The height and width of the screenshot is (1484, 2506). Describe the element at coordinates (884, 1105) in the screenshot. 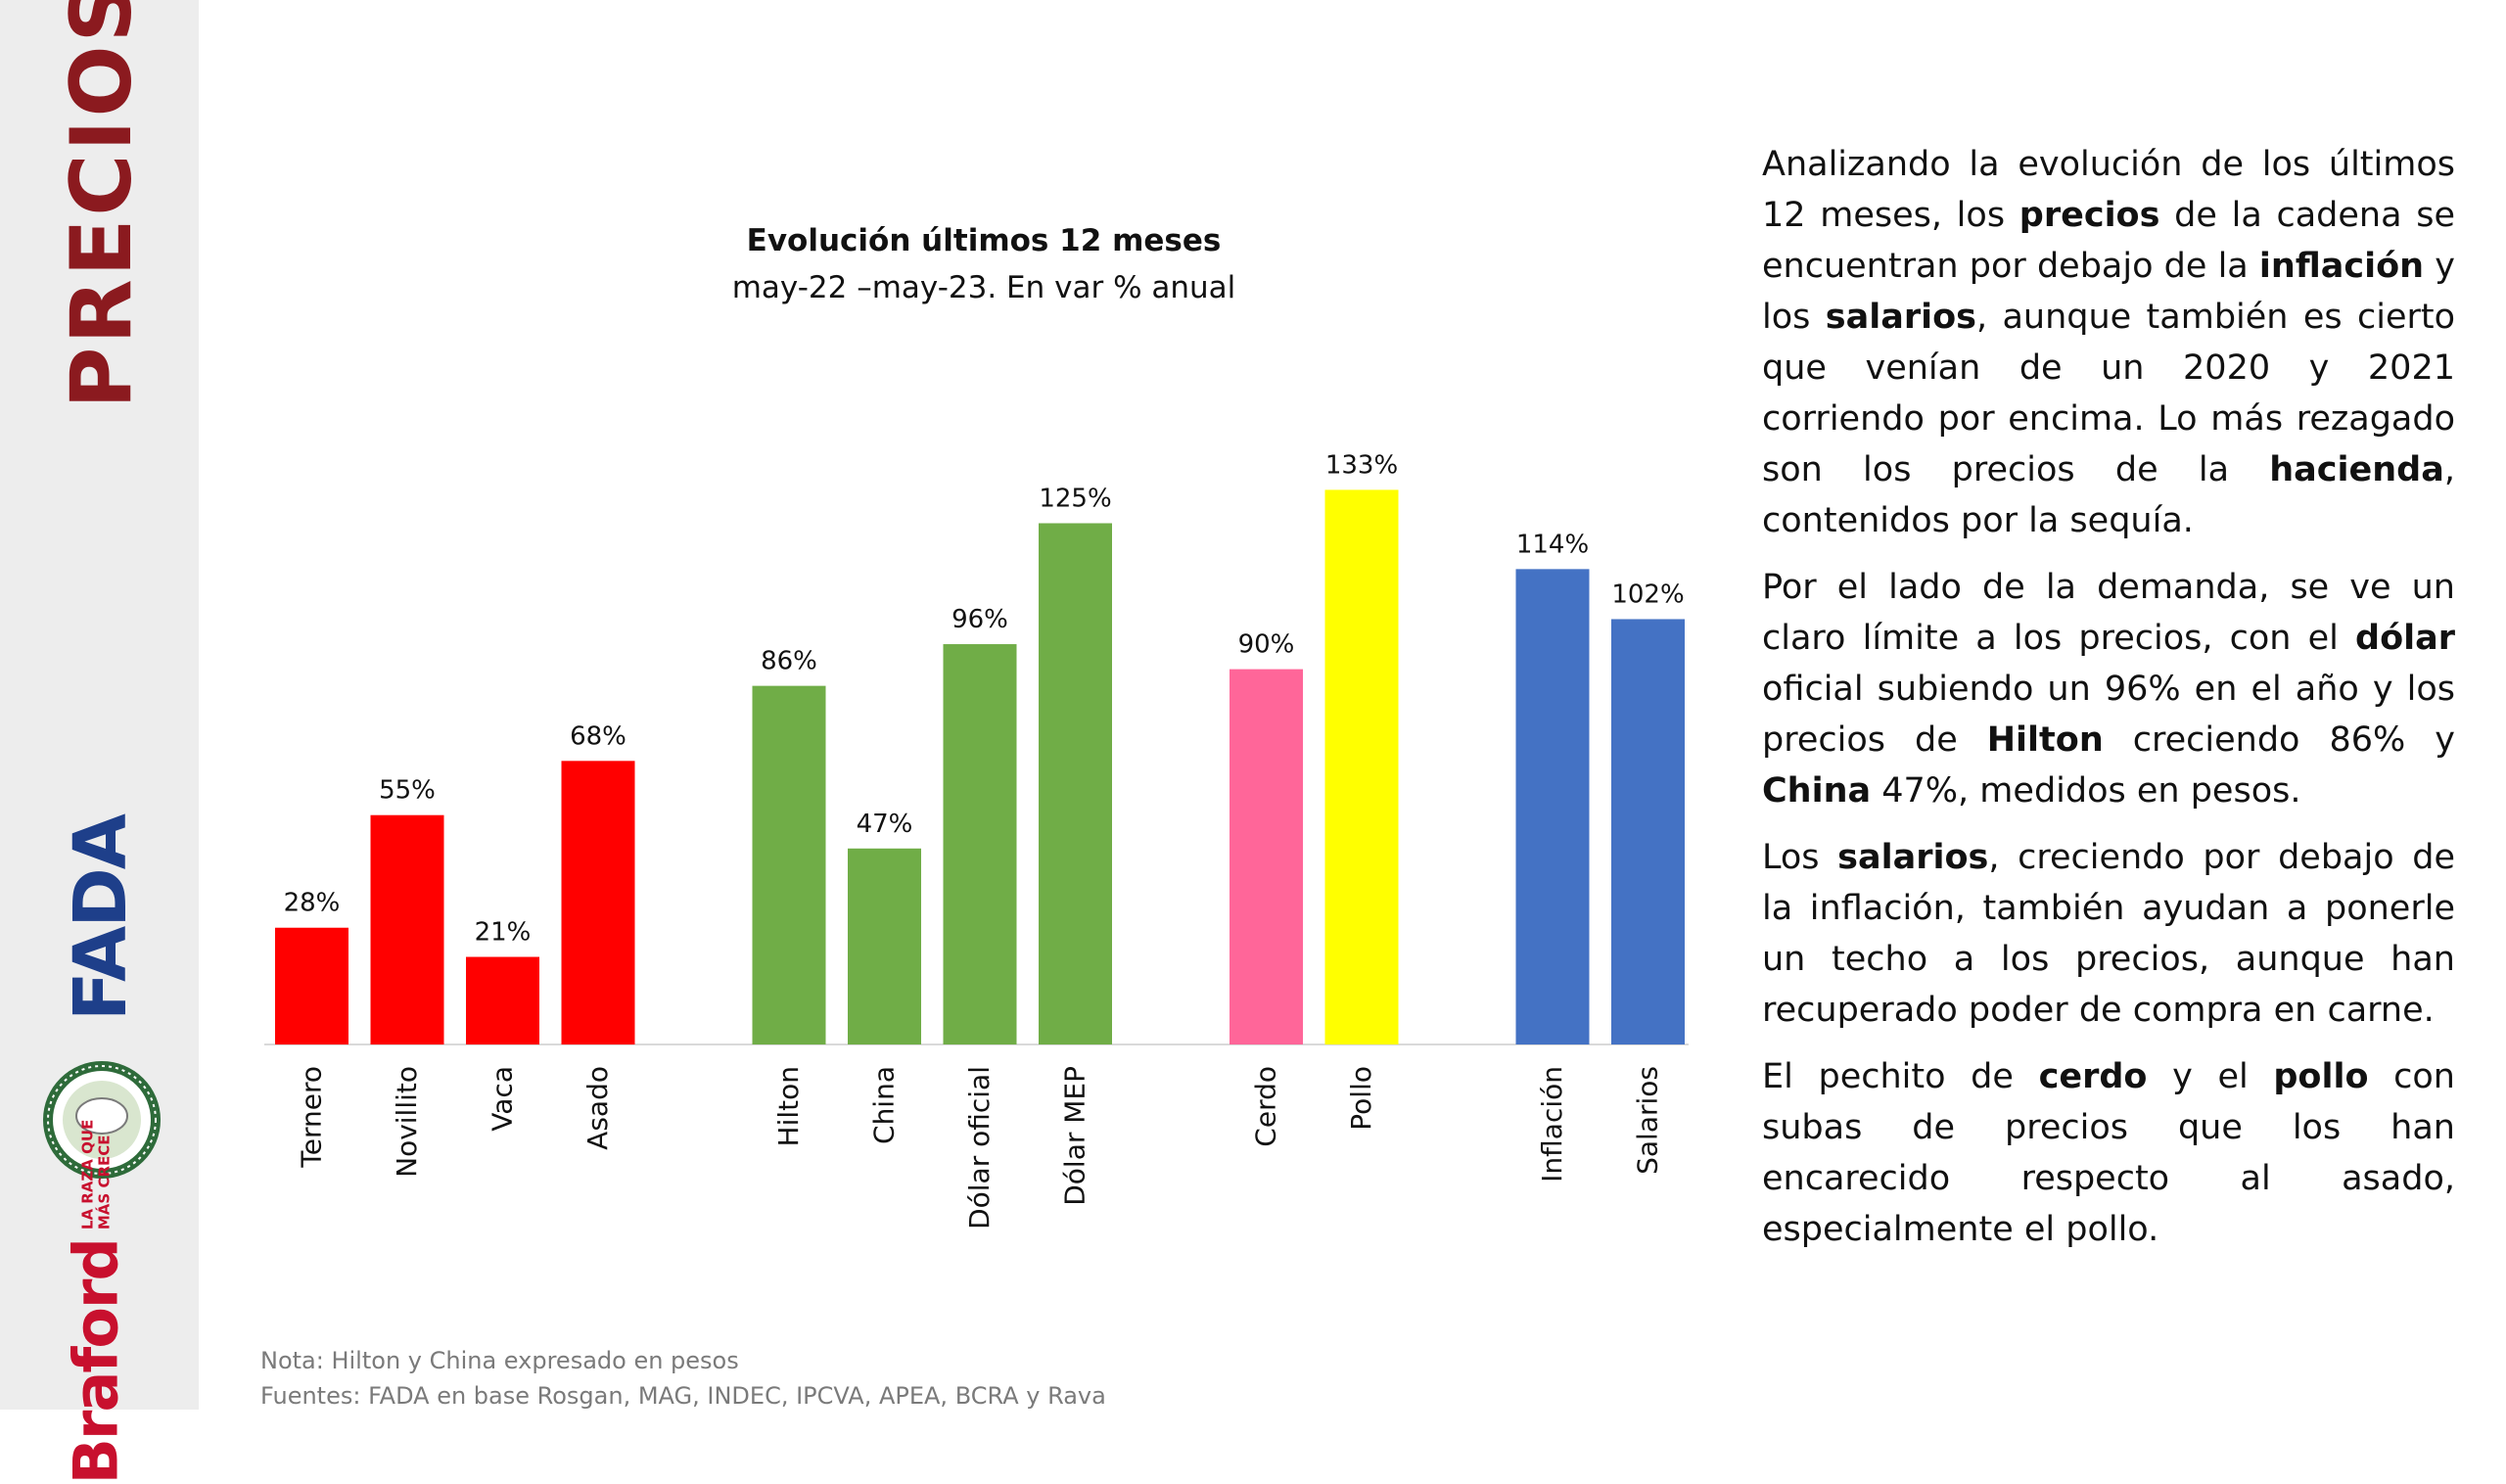

I see `category-label: China` at that location.